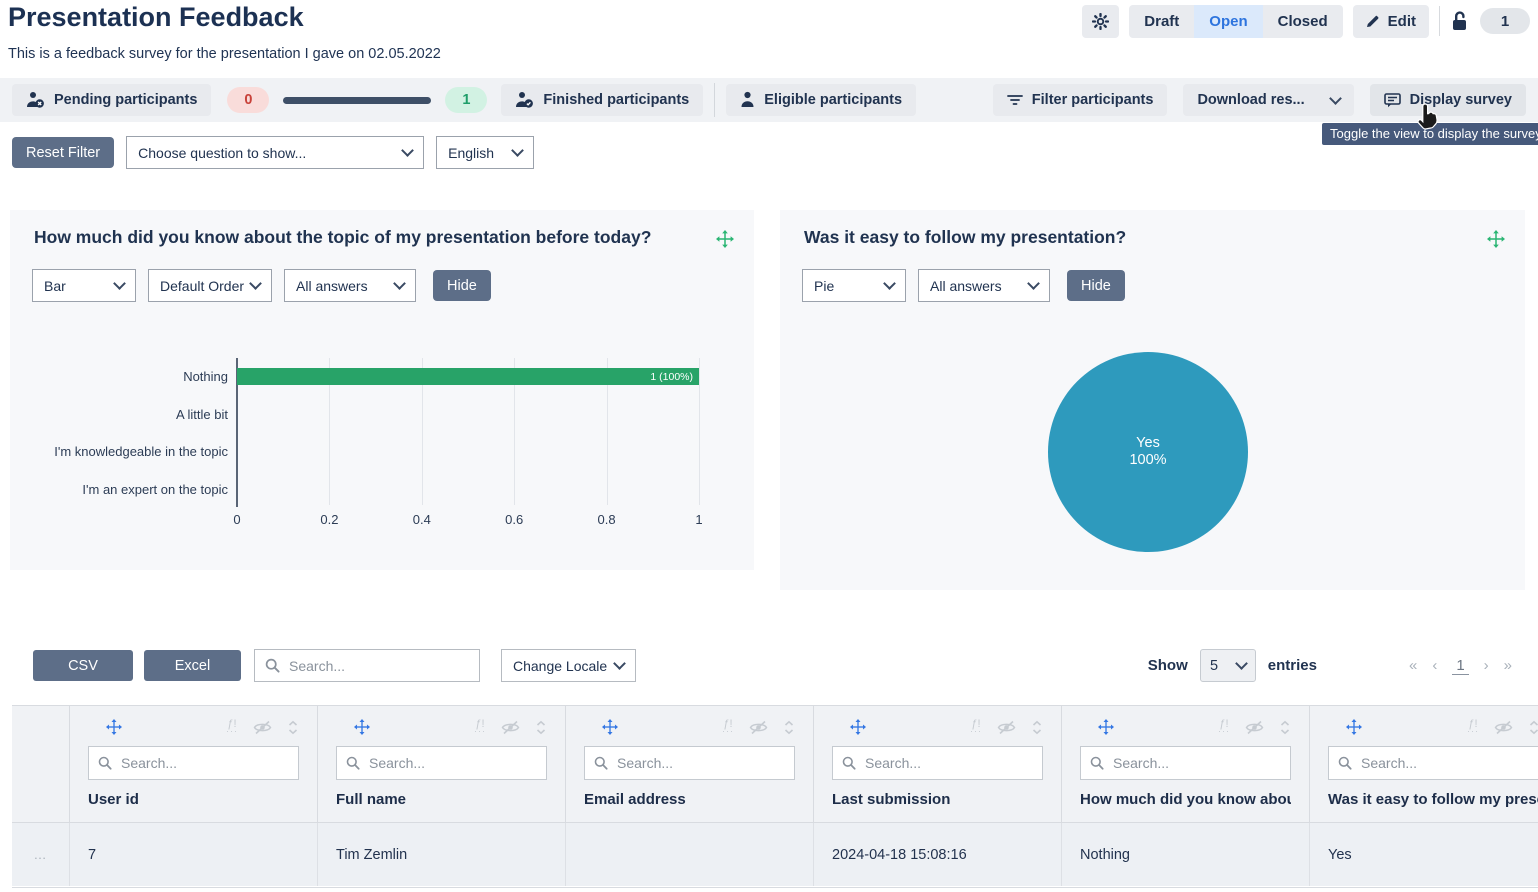 Image resolution: width=1538 pixels, height=892 pixels. Describe the element at coordinates (1433, 799) in the screenshot. I see `column-title: Was it easy to follow my presentation?` at that location.